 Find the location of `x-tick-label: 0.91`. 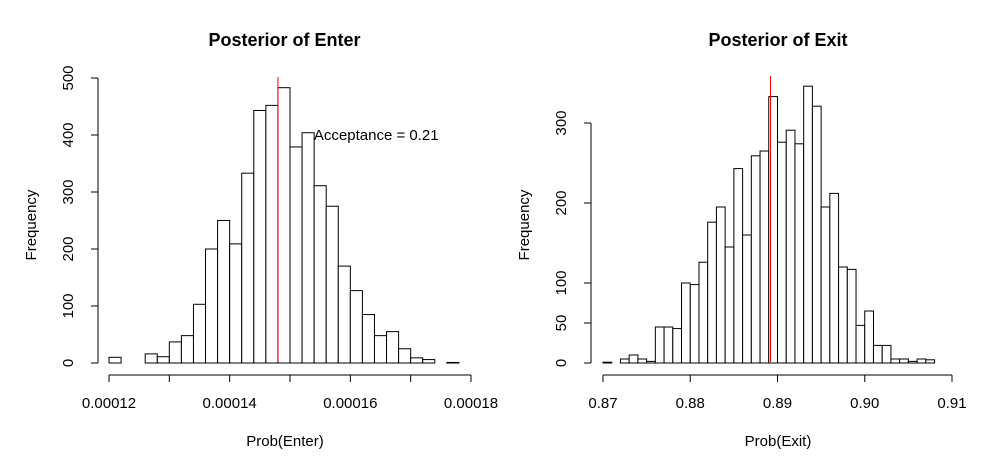

x-tick-label: 0.91 is located at coordinates (951, 403).